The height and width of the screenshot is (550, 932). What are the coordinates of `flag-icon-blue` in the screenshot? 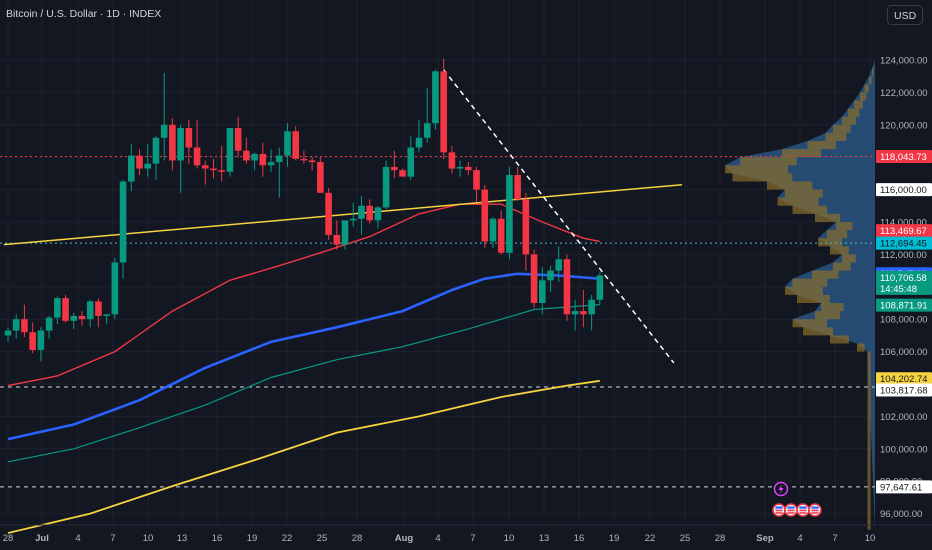 It's located at (803, 507).